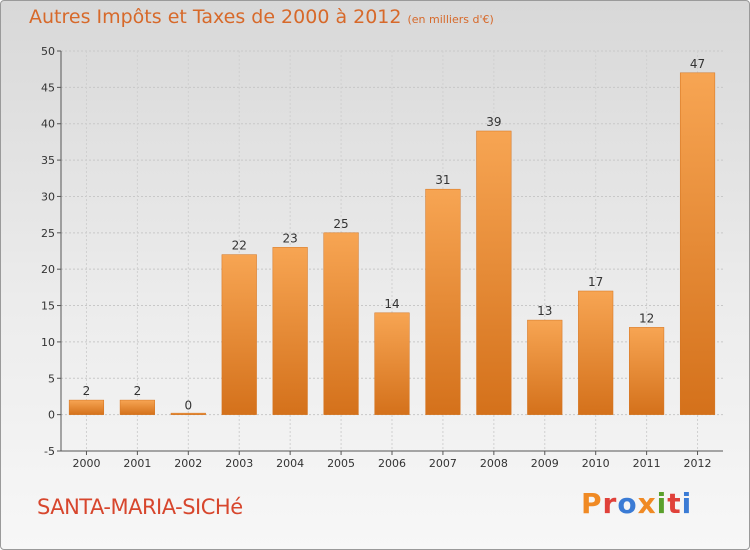 The image size is (750, 550). Describe the element at coordinates (627, 503) in the screenshot. I see `logo-letter: o` at that location.